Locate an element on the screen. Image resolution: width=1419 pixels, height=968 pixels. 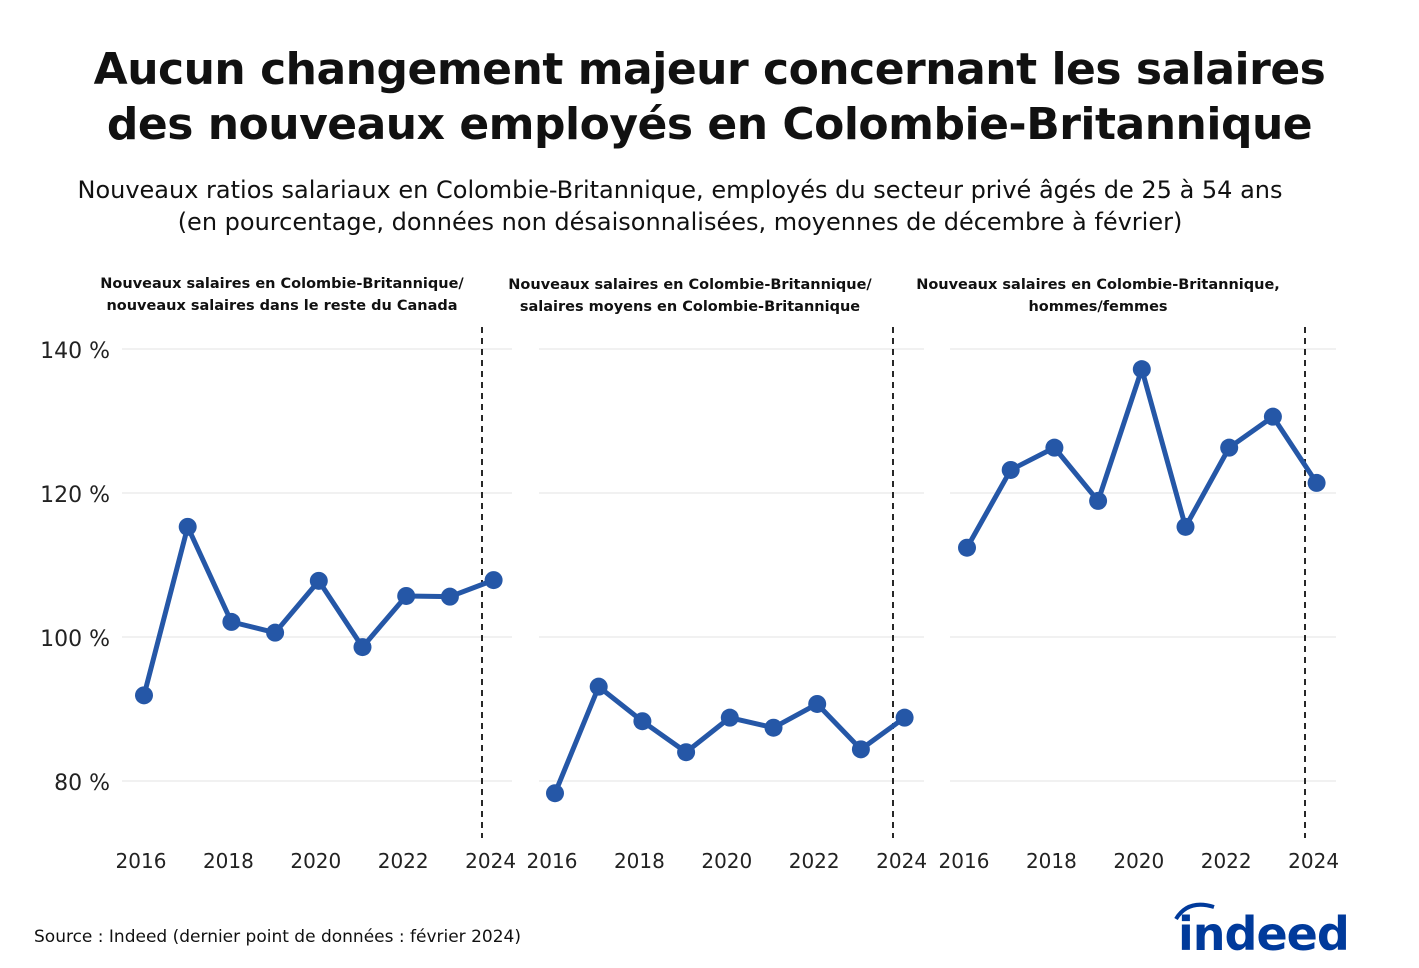
indeed-logo: indeed is located at coordinates (1260, 928).